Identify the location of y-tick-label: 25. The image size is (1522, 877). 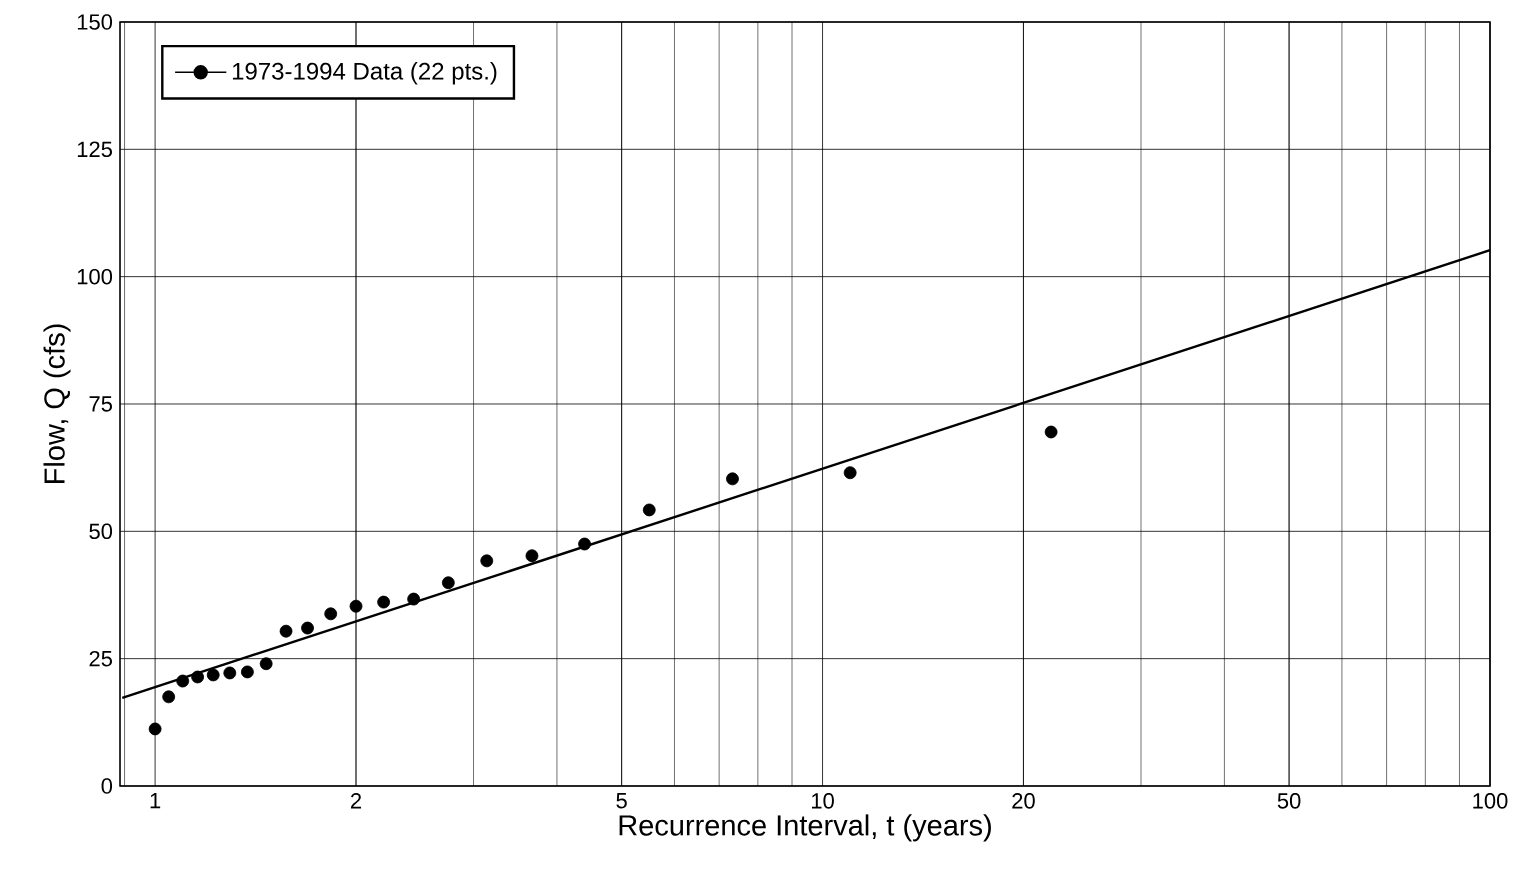
(100, 658).